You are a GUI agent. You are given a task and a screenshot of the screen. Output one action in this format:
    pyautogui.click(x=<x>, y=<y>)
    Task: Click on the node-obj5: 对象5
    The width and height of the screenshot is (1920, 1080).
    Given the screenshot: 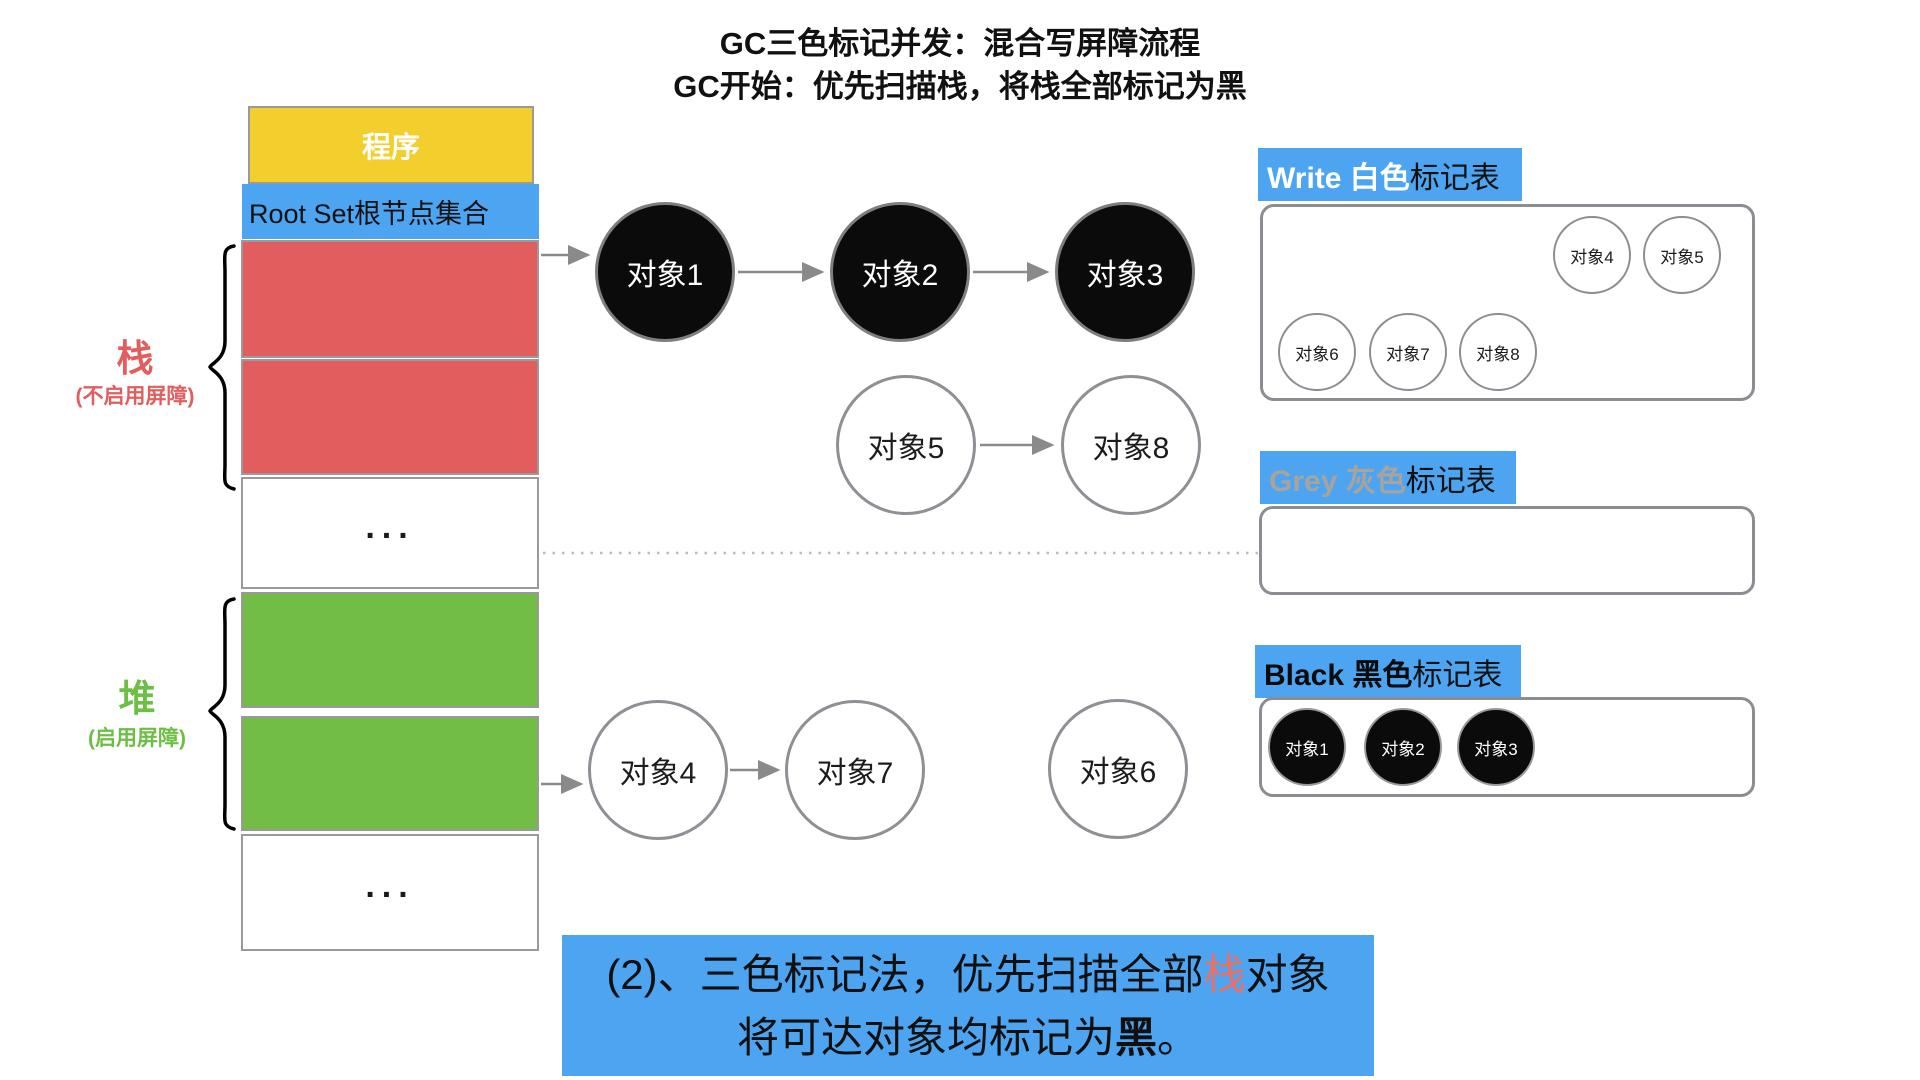 What is the action you would take?
    pyautogui.click(x=906, y=445)
    